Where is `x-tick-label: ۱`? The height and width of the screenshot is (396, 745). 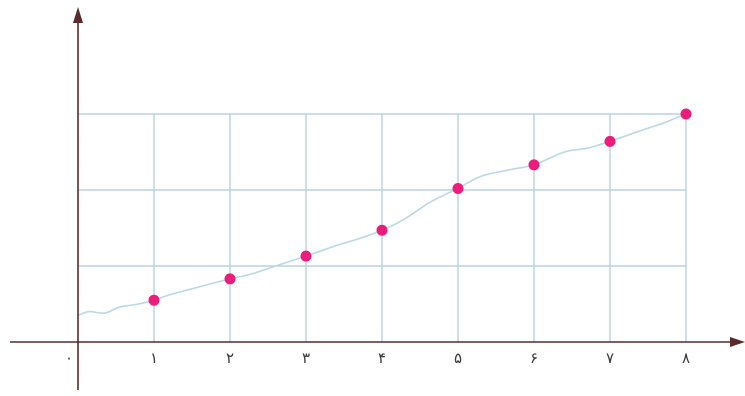 x-tick-label: ۱ is located at coordinates (154, 358).